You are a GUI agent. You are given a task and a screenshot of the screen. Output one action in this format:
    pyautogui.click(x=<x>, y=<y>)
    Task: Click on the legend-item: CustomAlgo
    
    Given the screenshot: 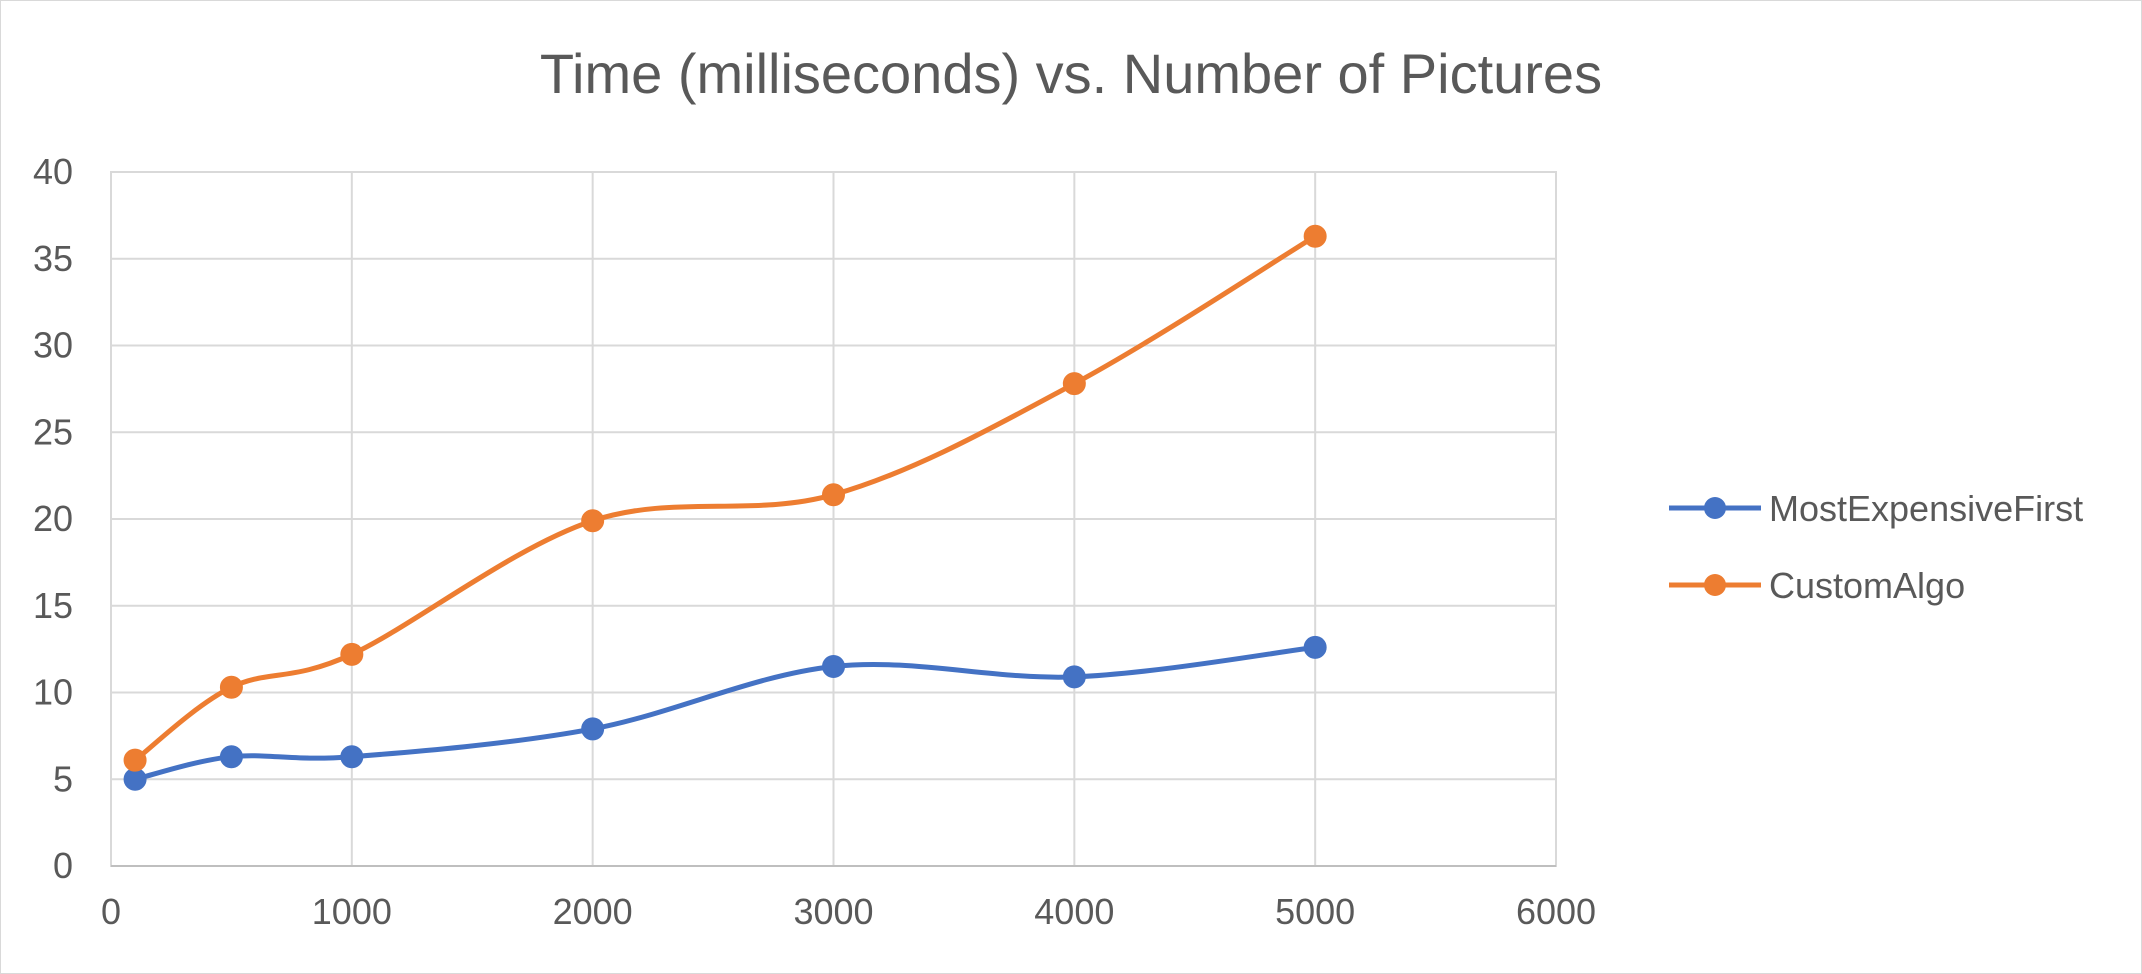 What is the action you would take?
    pyautogui.click(x=1817, y=585)
    